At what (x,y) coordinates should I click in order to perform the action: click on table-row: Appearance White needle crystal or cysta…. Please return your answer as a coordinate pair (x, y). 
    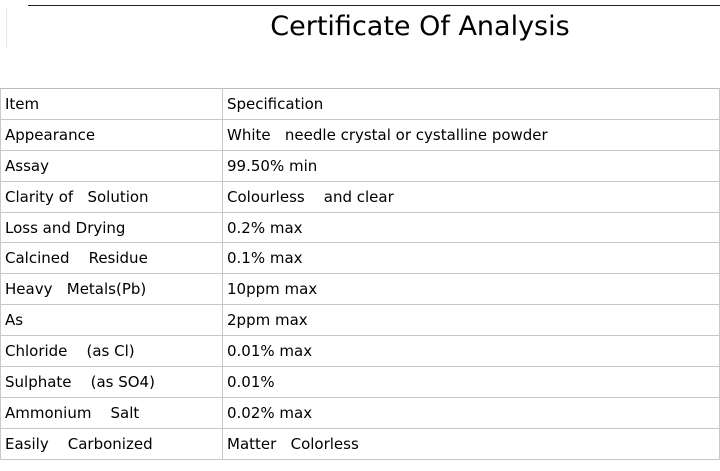
    Looking at the image, I should click on (360, 134).